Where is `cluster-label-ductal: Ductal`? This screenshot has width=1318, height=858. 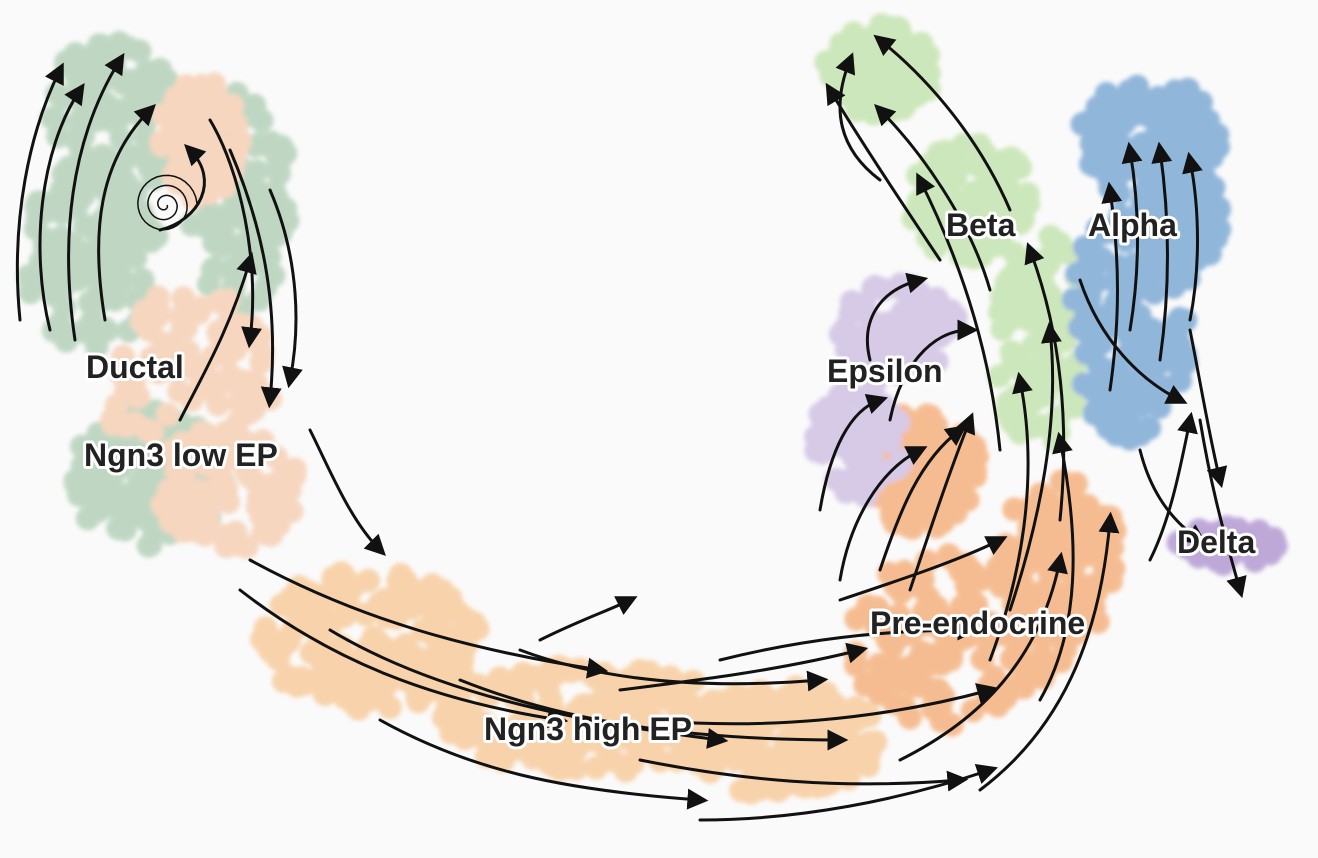 cluster-label-ductal: Ductal is located at coordinates (135, 367).